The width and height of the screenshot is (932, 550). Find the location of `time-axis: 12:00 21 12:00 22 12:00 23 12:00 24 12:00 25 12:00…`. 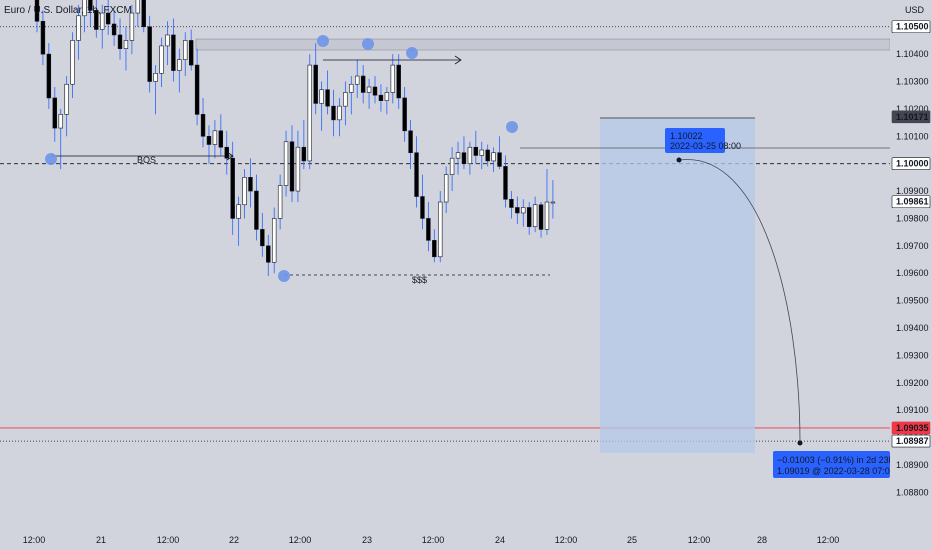

time-axis: 12:00 21 12:00 22 12:00 23 12:00 24 12:00 25 12:00… is located at coordinates (431, 540).